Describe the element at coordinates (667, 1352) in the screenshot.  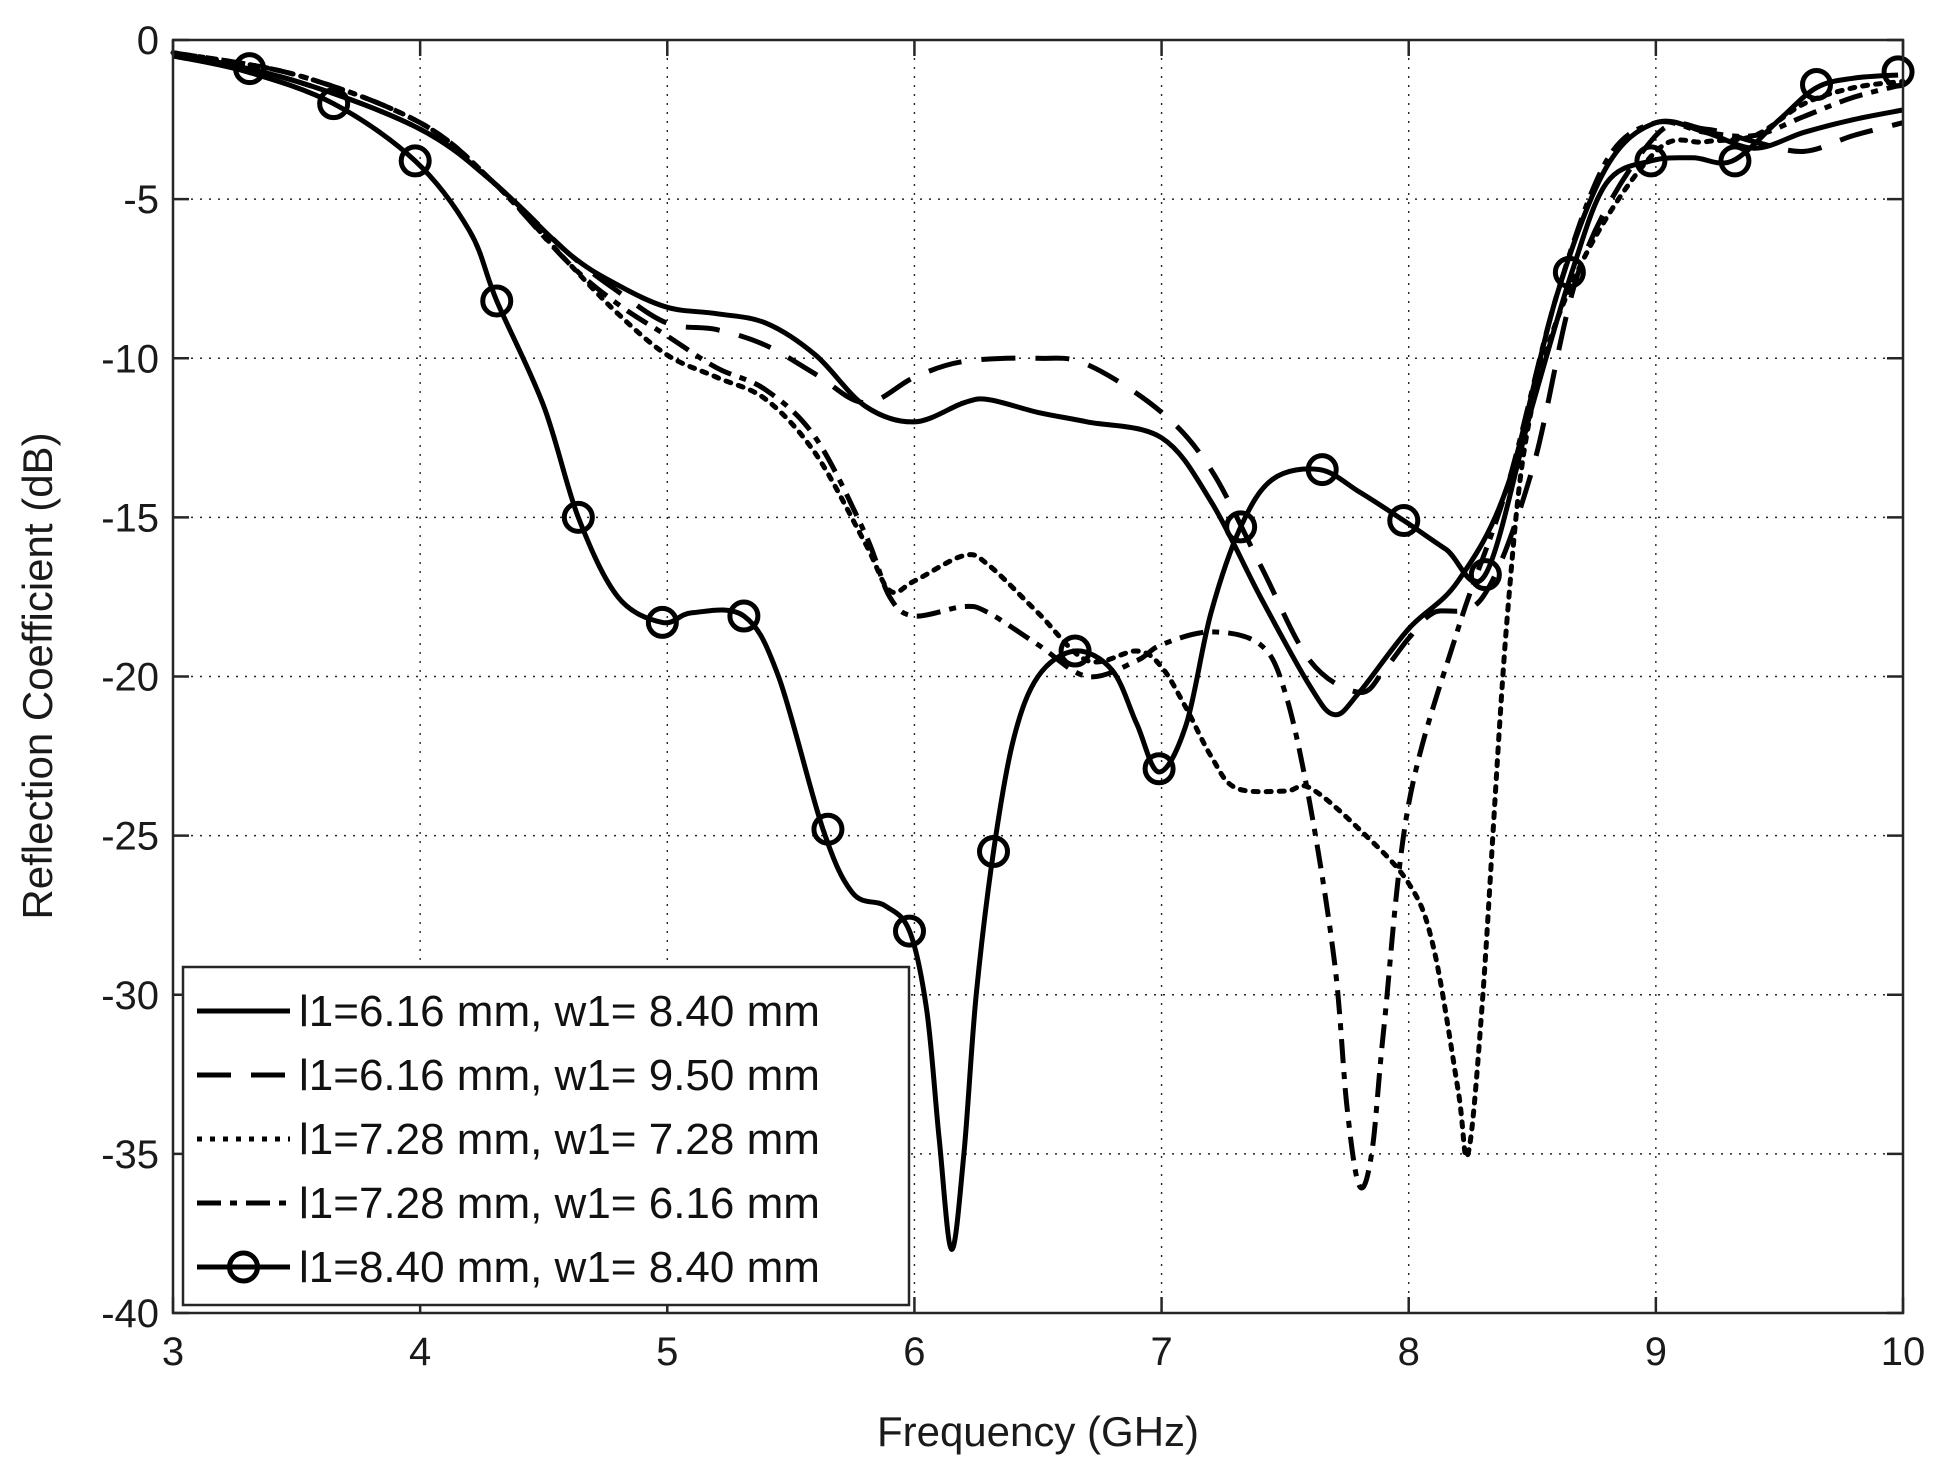
I see `x-tick-label: 5` at that location.